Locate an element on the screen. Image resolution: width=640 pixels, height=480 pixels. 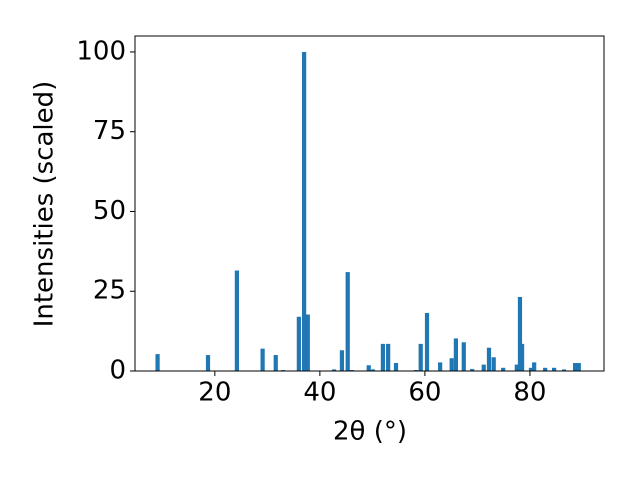
x-tick-label: 80 is located at coordinates (529, 393).